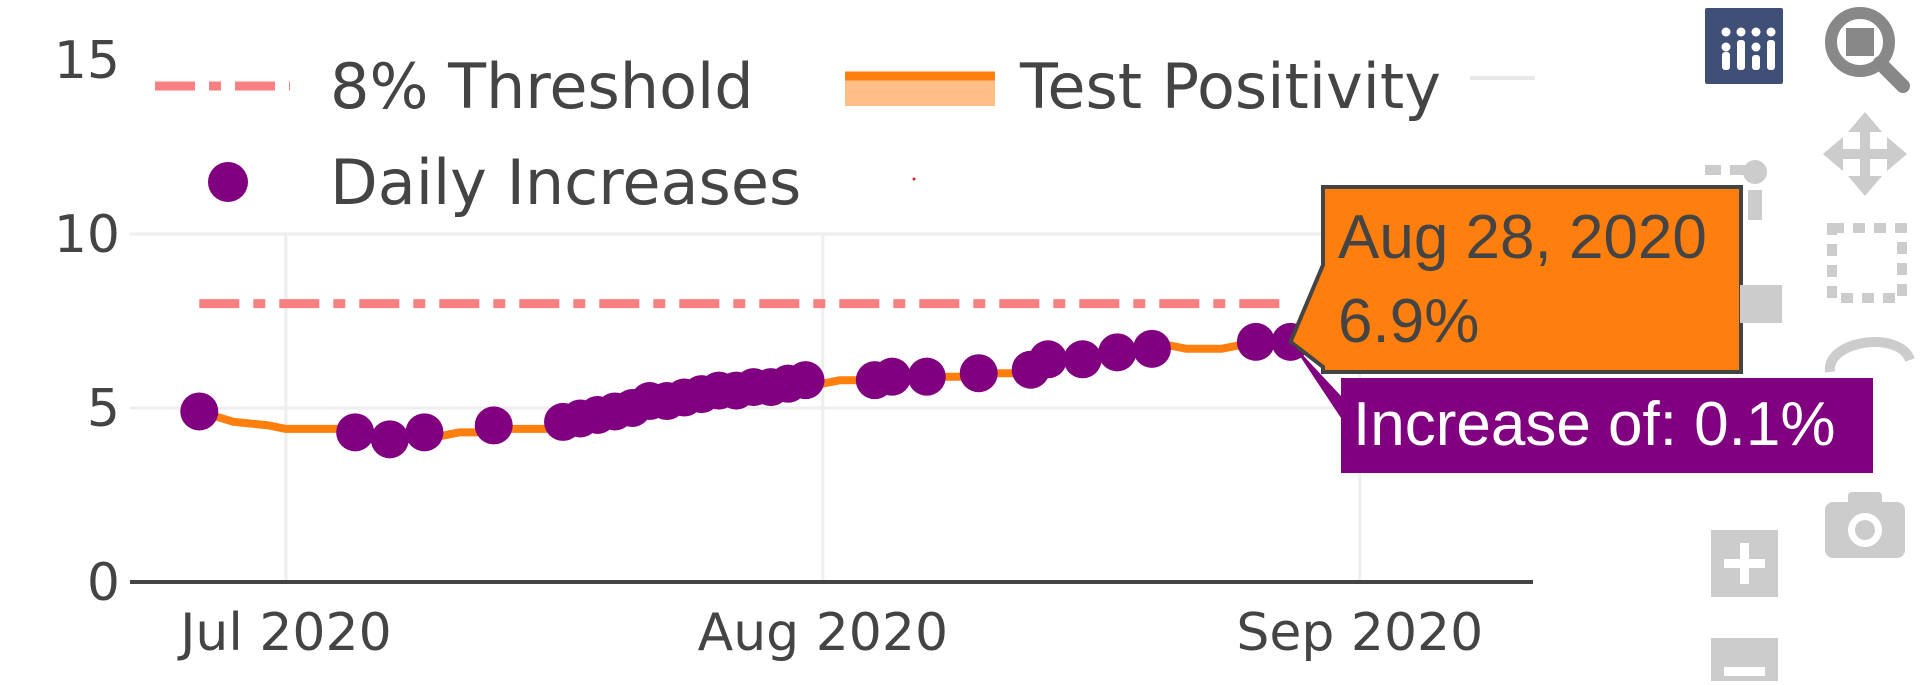 This screenshot has width=1925, height=685. Describe the element at coordinates (1867, 263) in the screenshot. I see `box-select-icon` at that location.